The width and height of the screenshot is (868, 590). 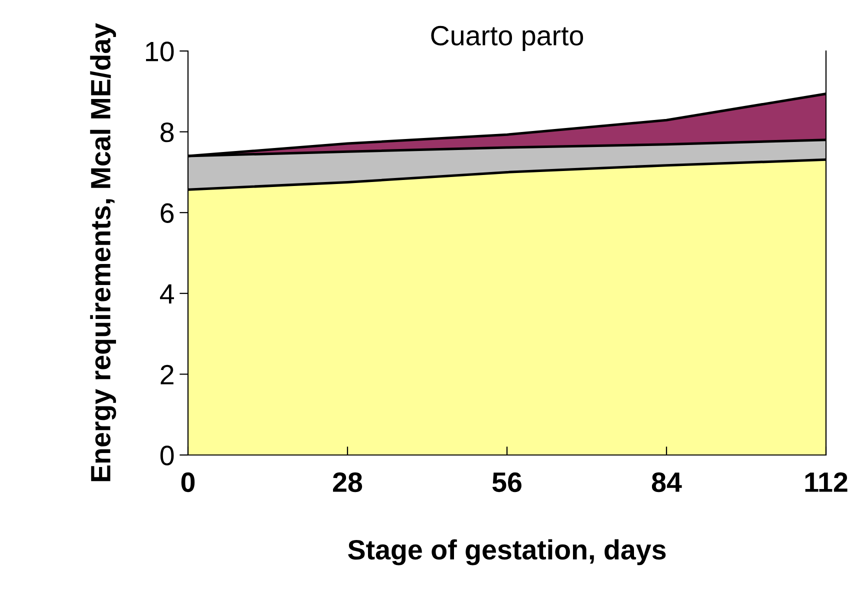 I want to click on x-tick-label: 84, so click(x=667, y=482).